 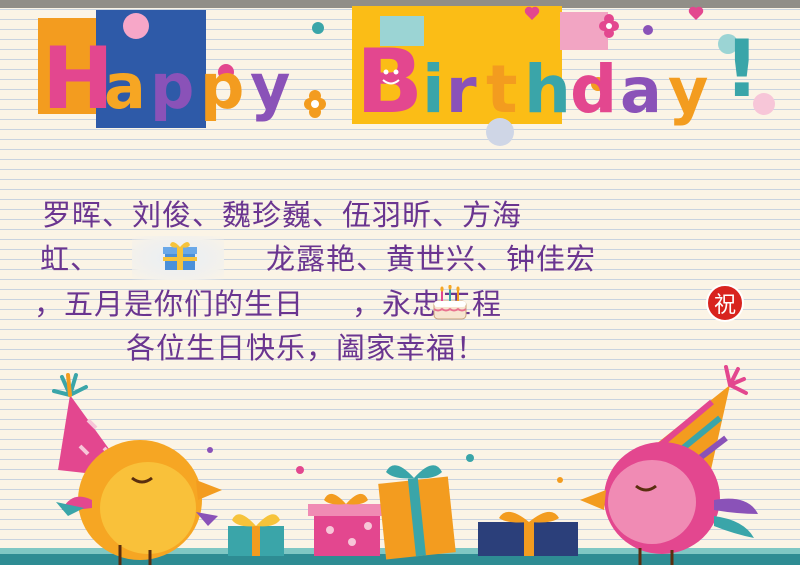 What do you see at coordinates (169, 304) in the screenshot?
I see `message-line-3-text: ，五月是你们的生日` at bounding box center [169, 304].